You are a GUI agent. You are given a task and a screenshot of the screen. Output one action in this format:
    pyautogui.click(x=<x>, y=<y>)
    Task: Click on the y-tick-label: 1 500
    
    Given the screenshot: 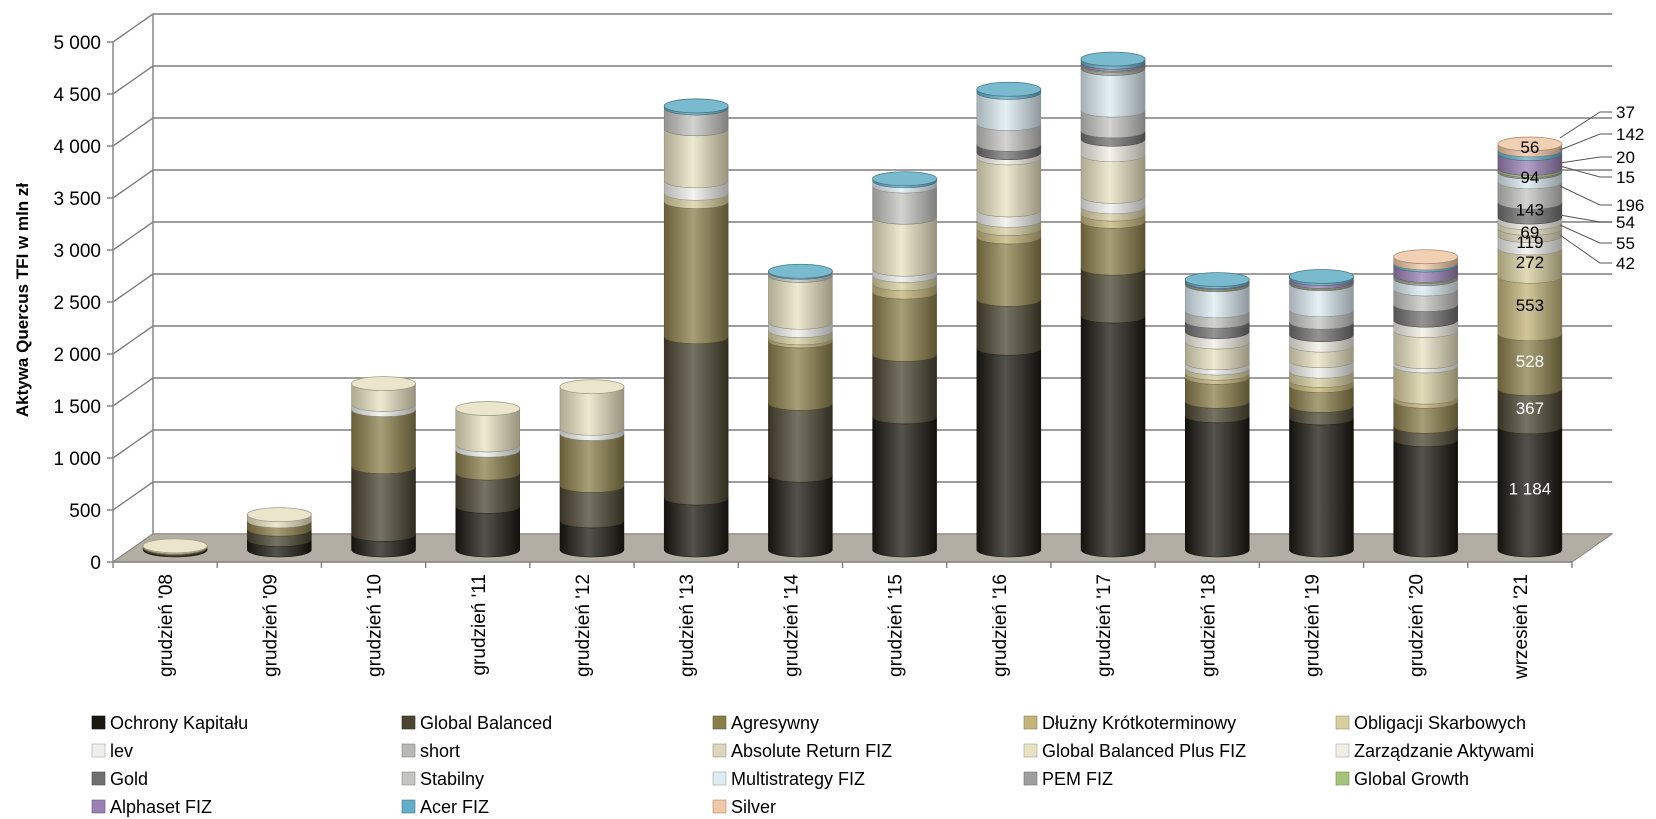 What is the action you would take?
    pyautogui.click(x=77, y=407)
    